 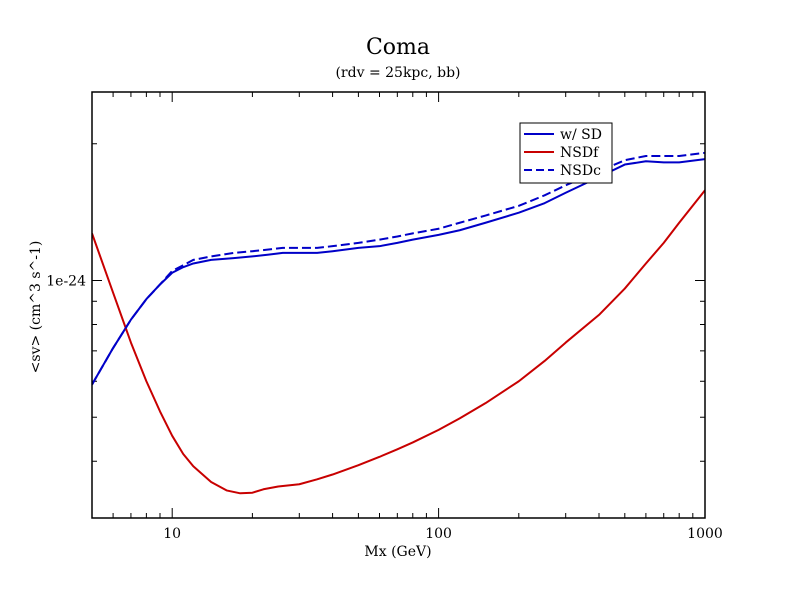 I want to click on legend-label: w/ SD, so click(x=581, y=135).